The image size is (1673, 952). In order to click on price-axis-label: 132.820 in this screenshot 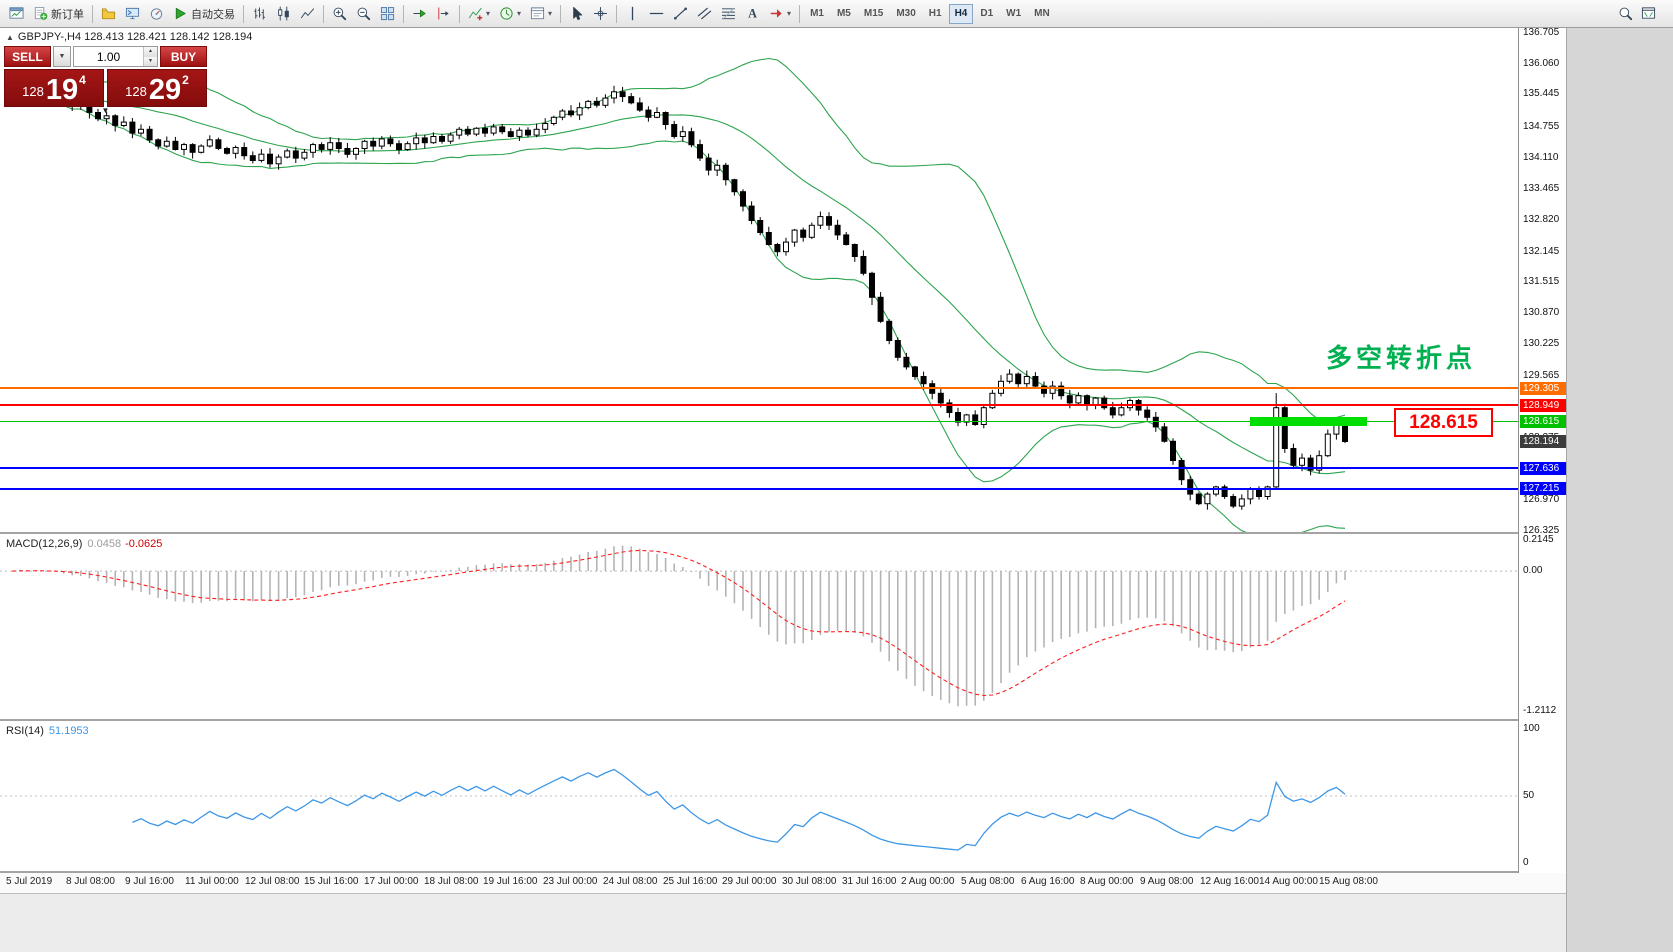, I will do `click(1541, 219)`.